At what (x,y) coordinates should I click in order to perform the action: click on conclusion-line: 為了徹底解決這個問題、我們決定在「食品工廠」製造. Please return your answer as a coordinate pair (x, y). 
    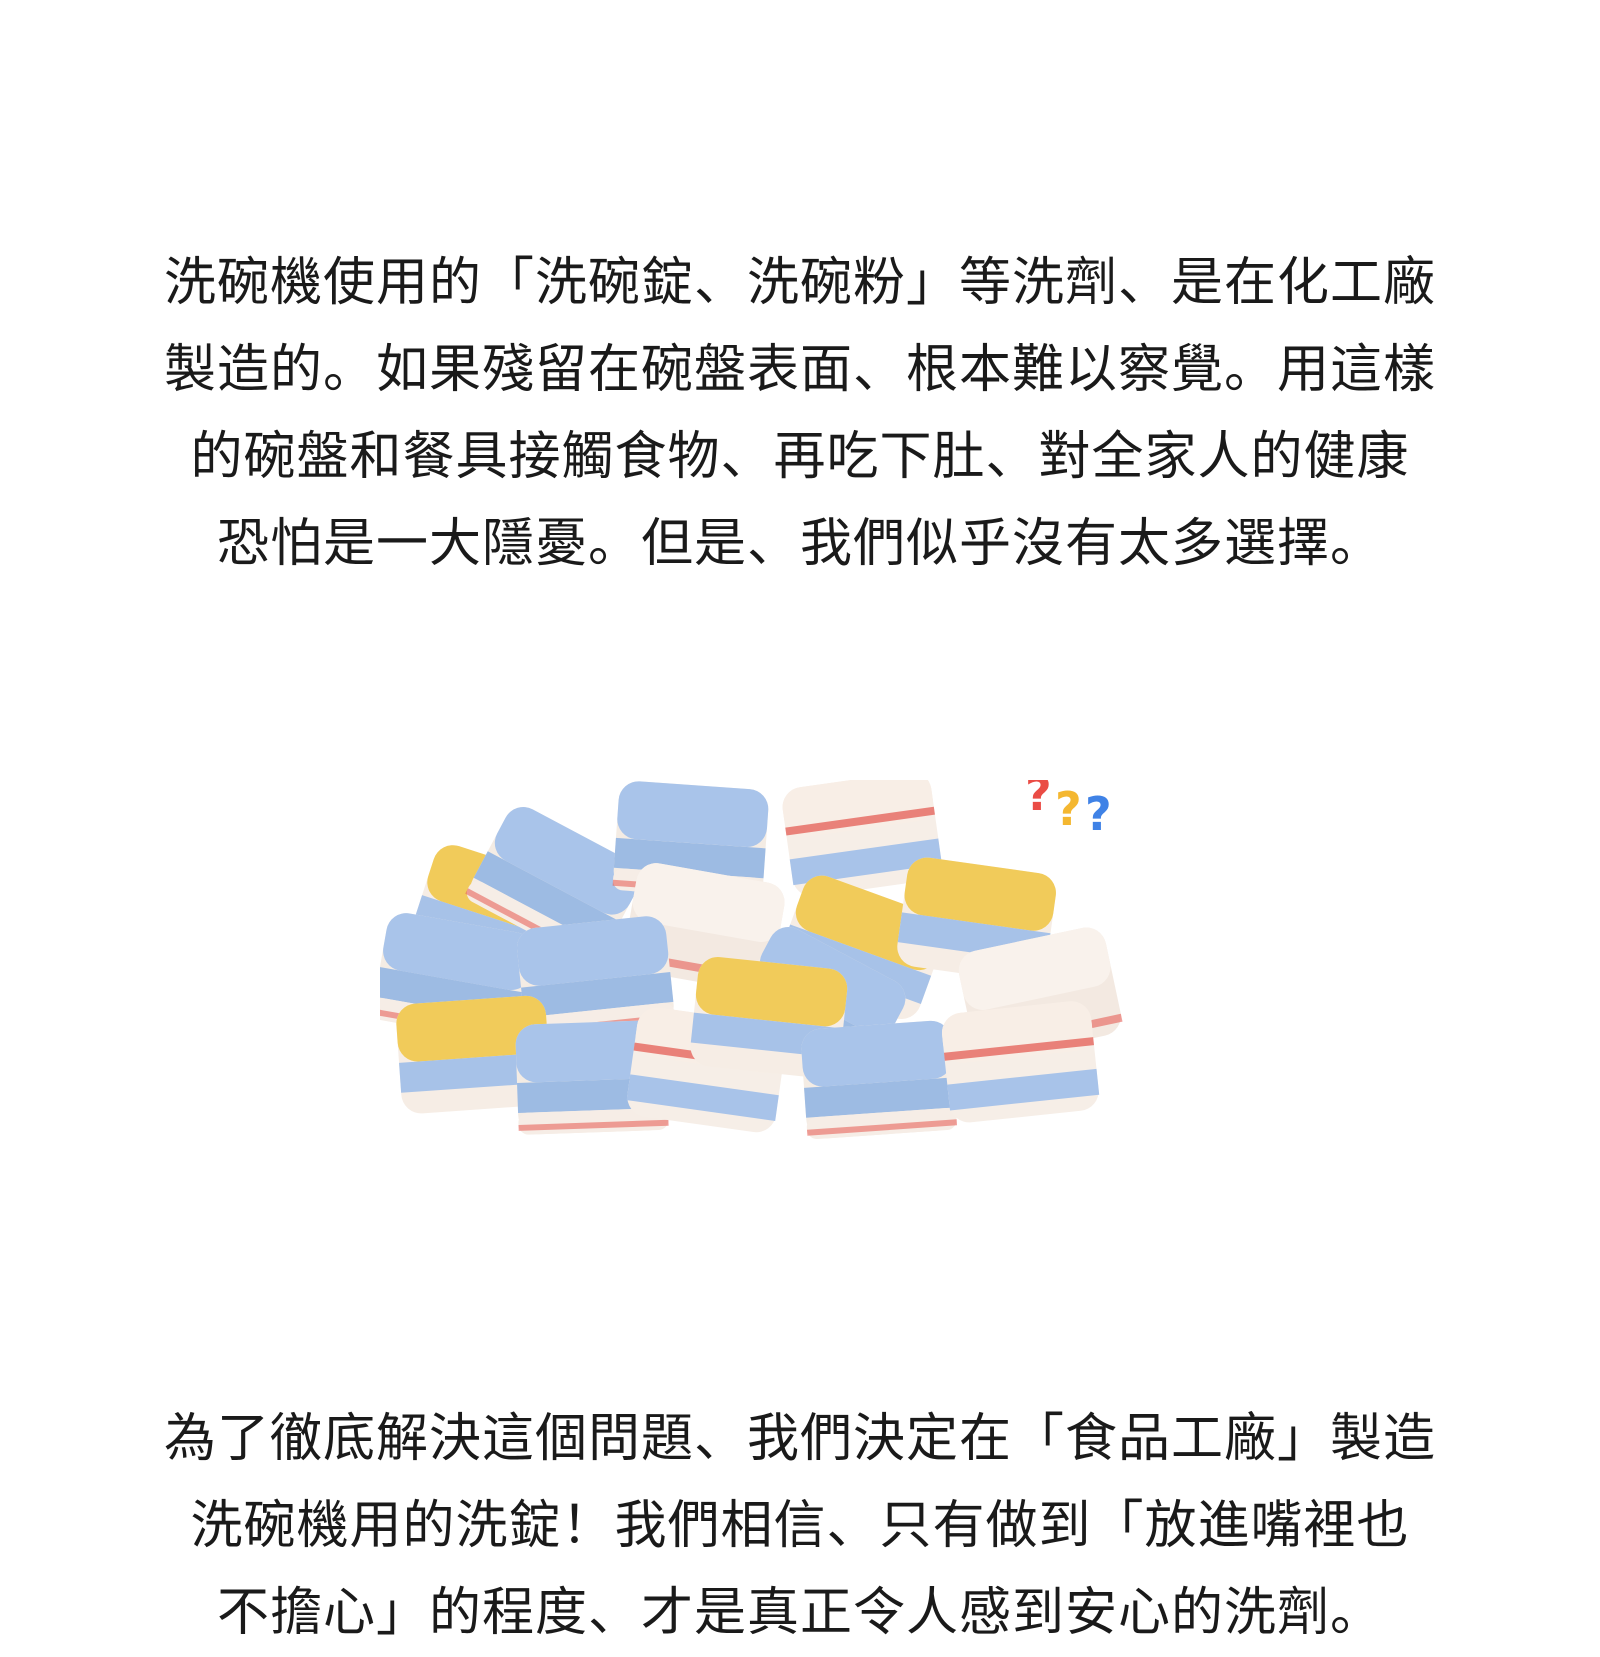
    Looking at the image, I should click on (799, 1439).